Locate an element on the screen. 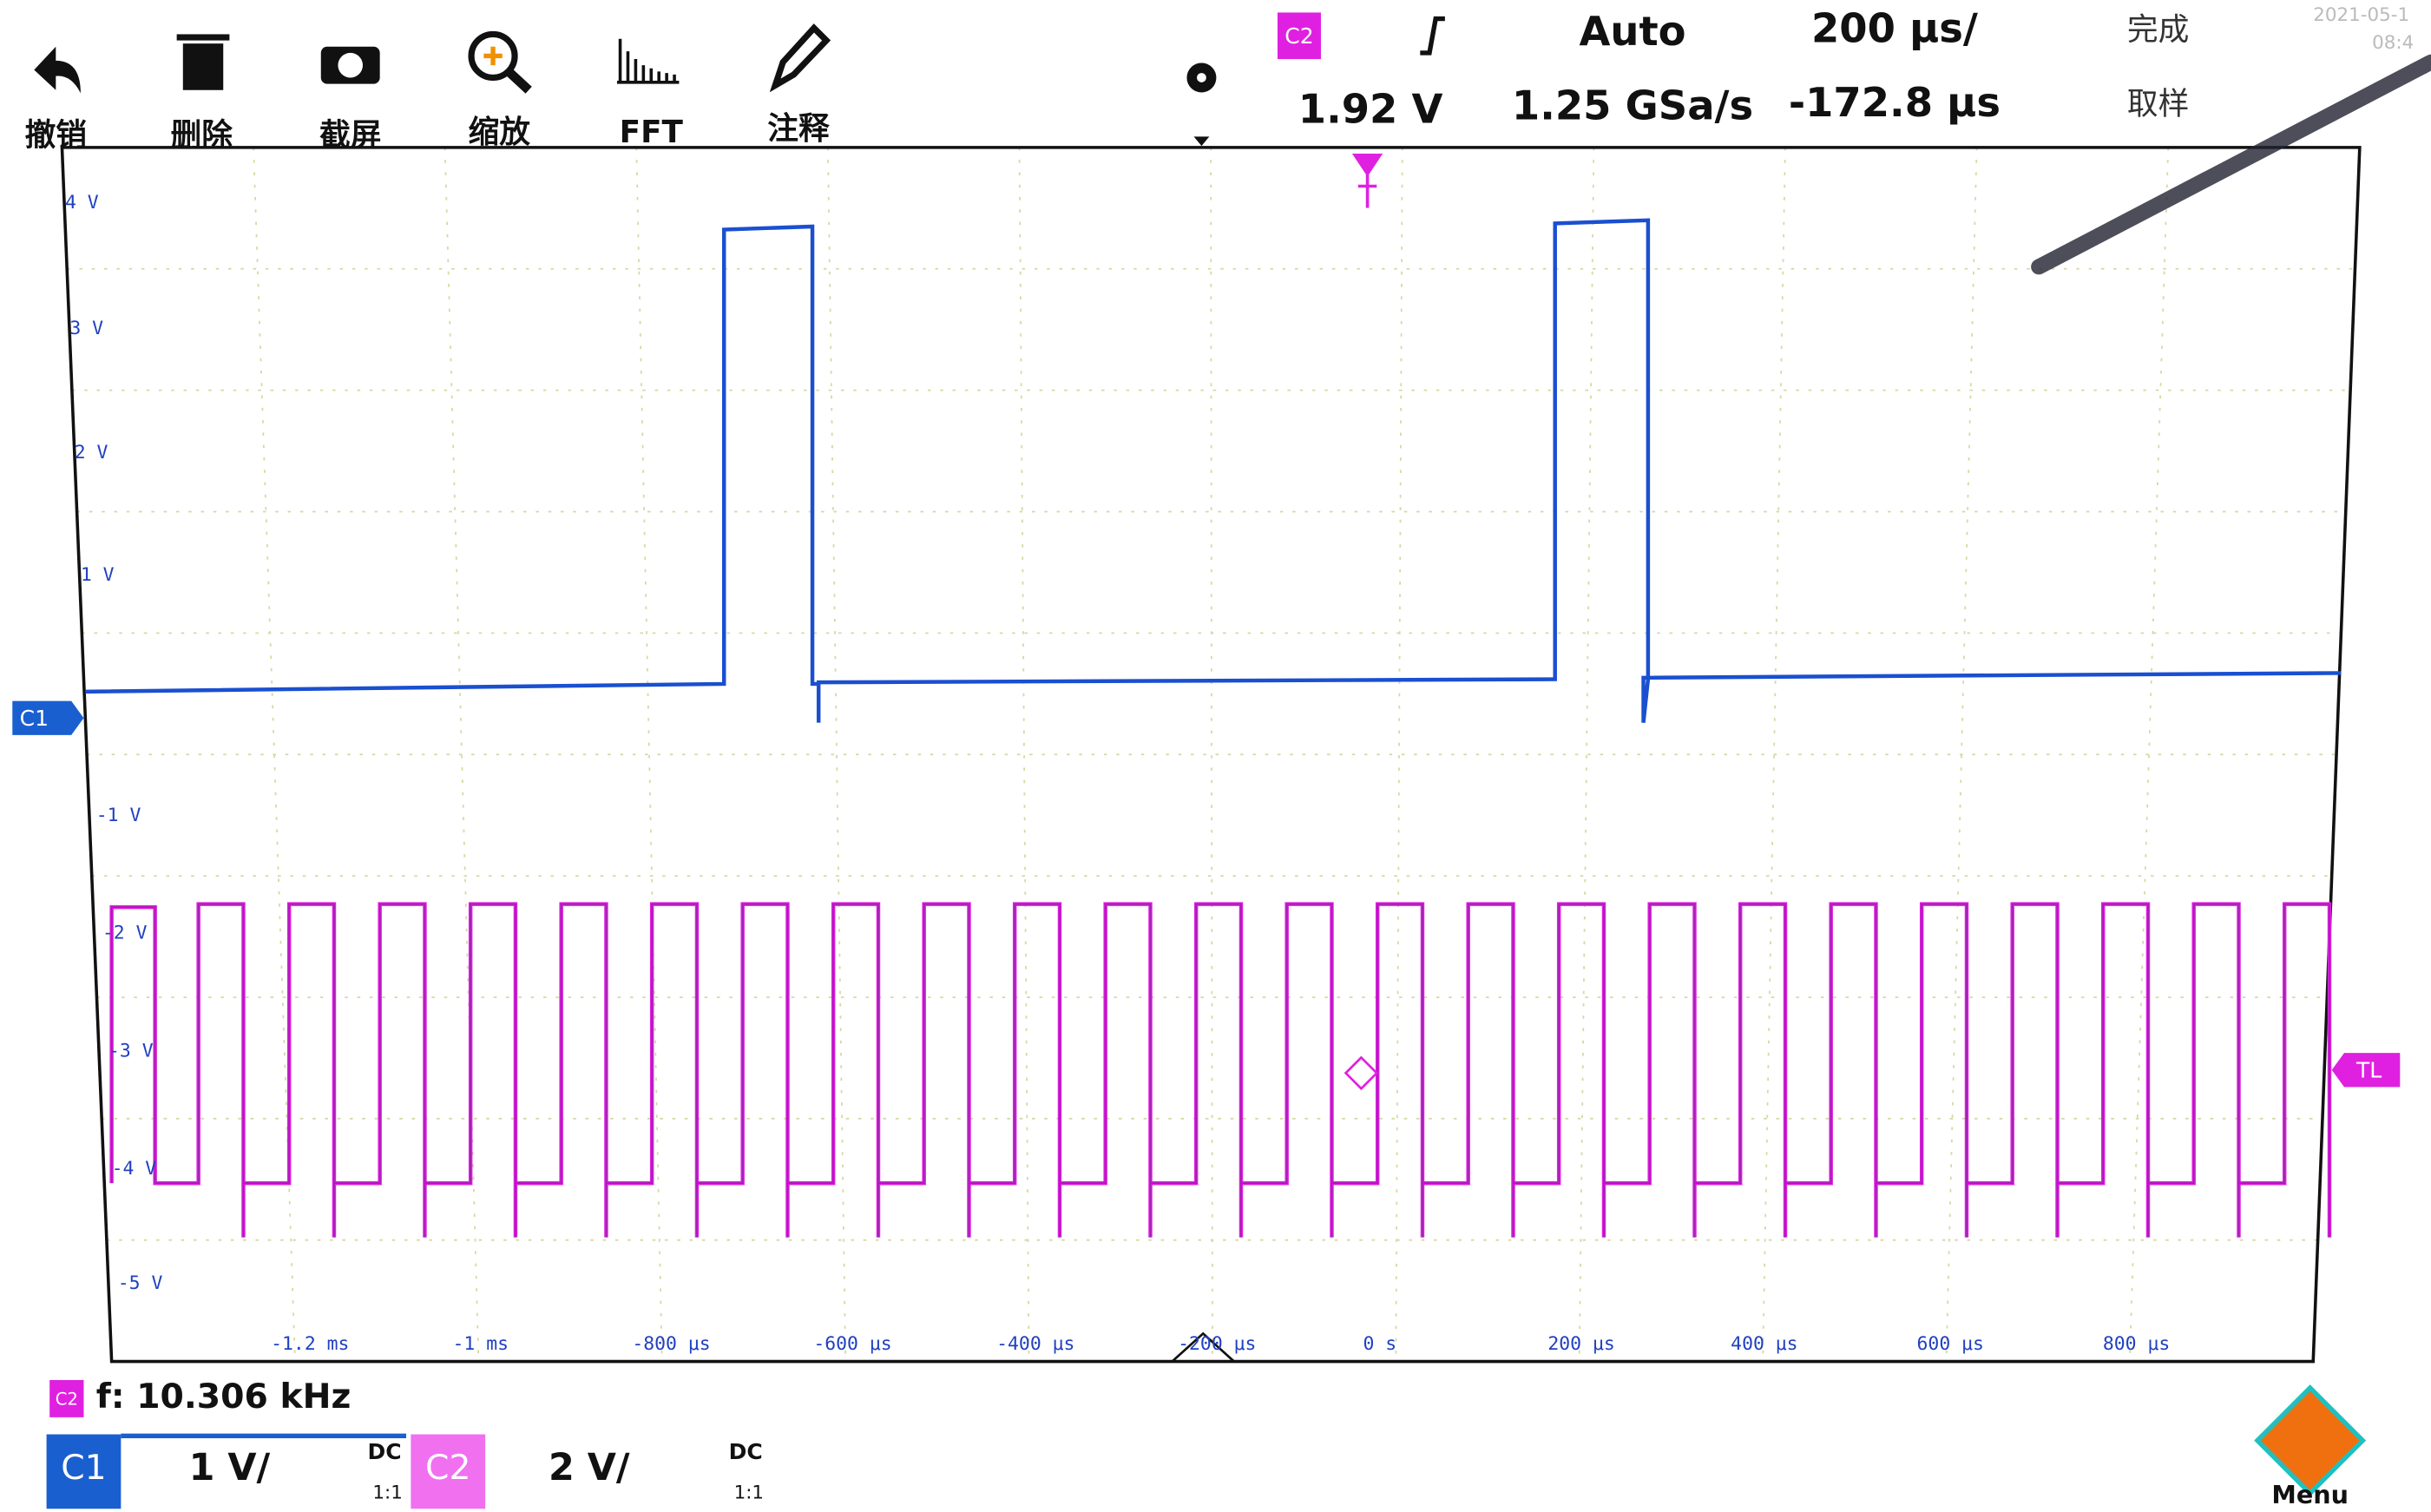 The height and width of the screenshot is (1512, 2431). trigger-source: C2 is located at coordinates (1298, 36).